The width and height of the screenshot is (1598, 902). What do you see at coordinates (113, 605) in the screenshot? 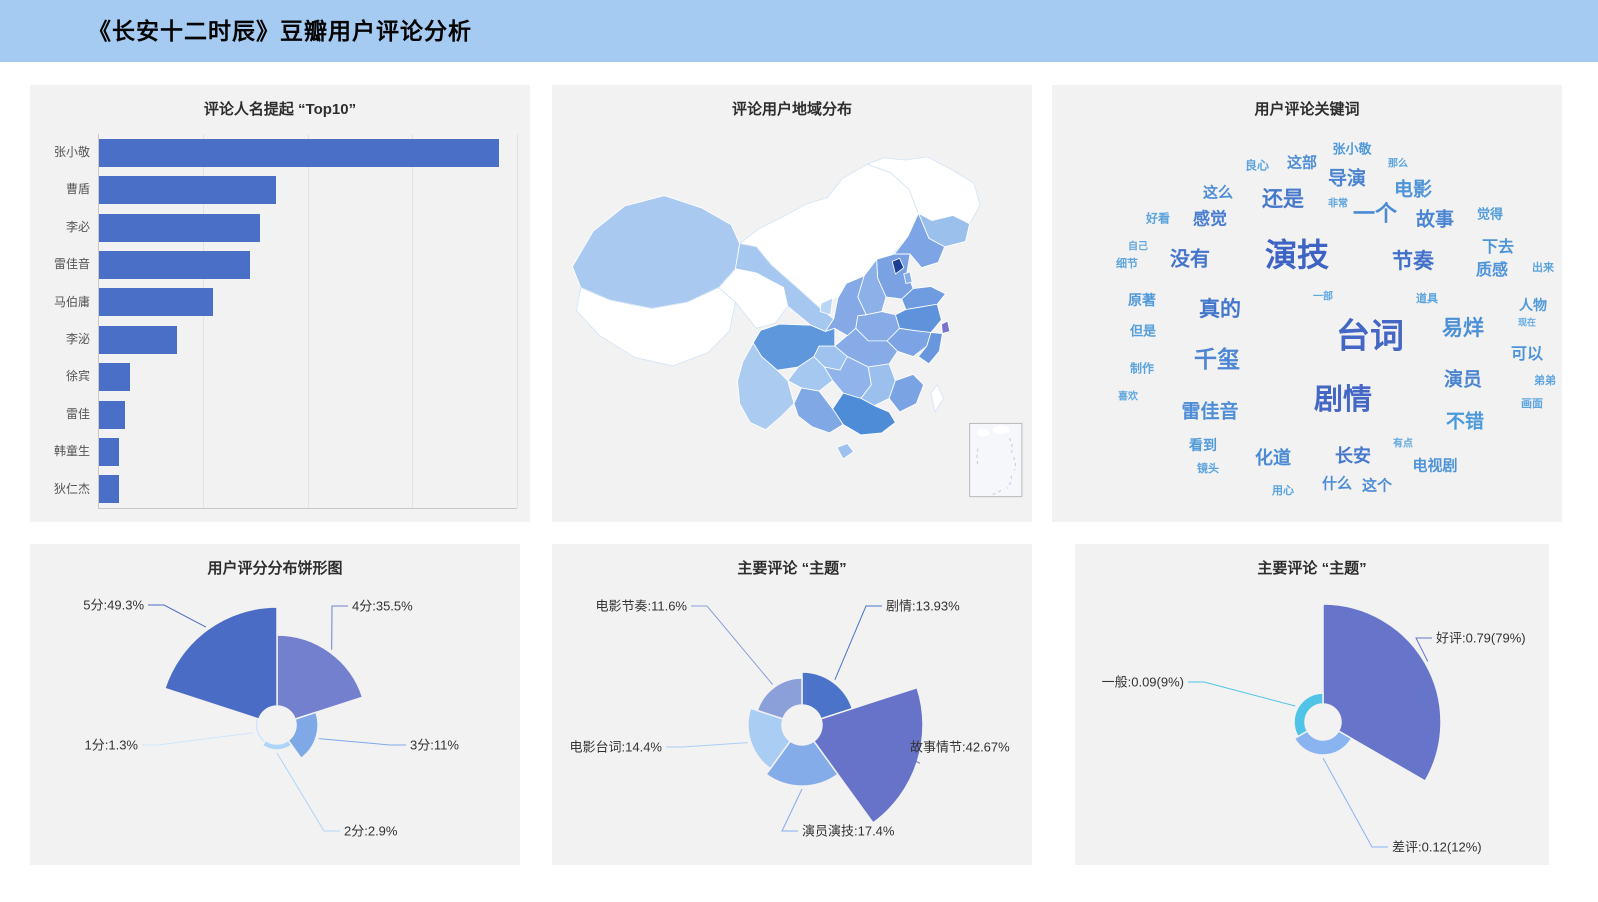
I see `pie-slice-label: 5分:49.3%` at bounding box center [113, 605].